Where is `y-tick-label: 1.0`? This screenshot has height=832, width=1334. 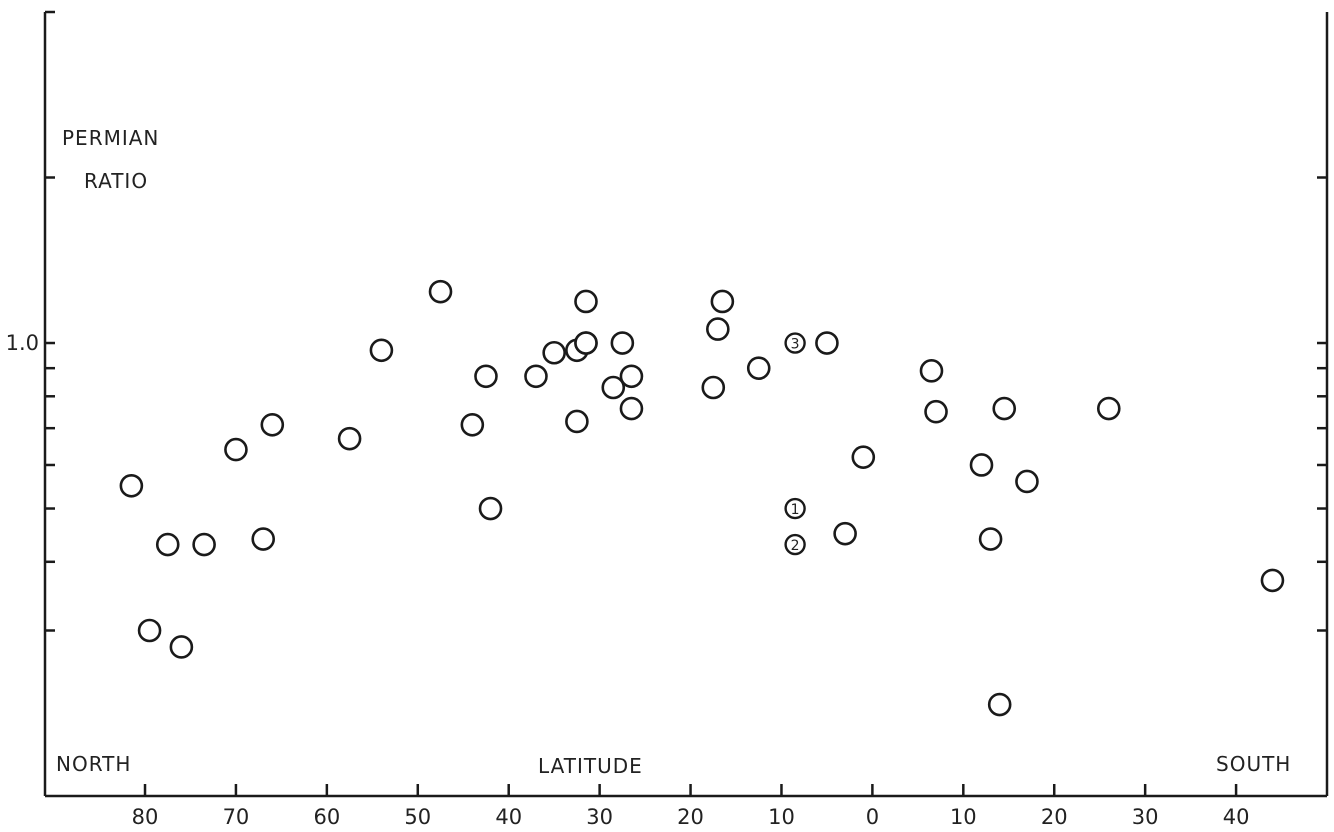
y-tick-label: 1.0 is located at coordinates (22, 343).